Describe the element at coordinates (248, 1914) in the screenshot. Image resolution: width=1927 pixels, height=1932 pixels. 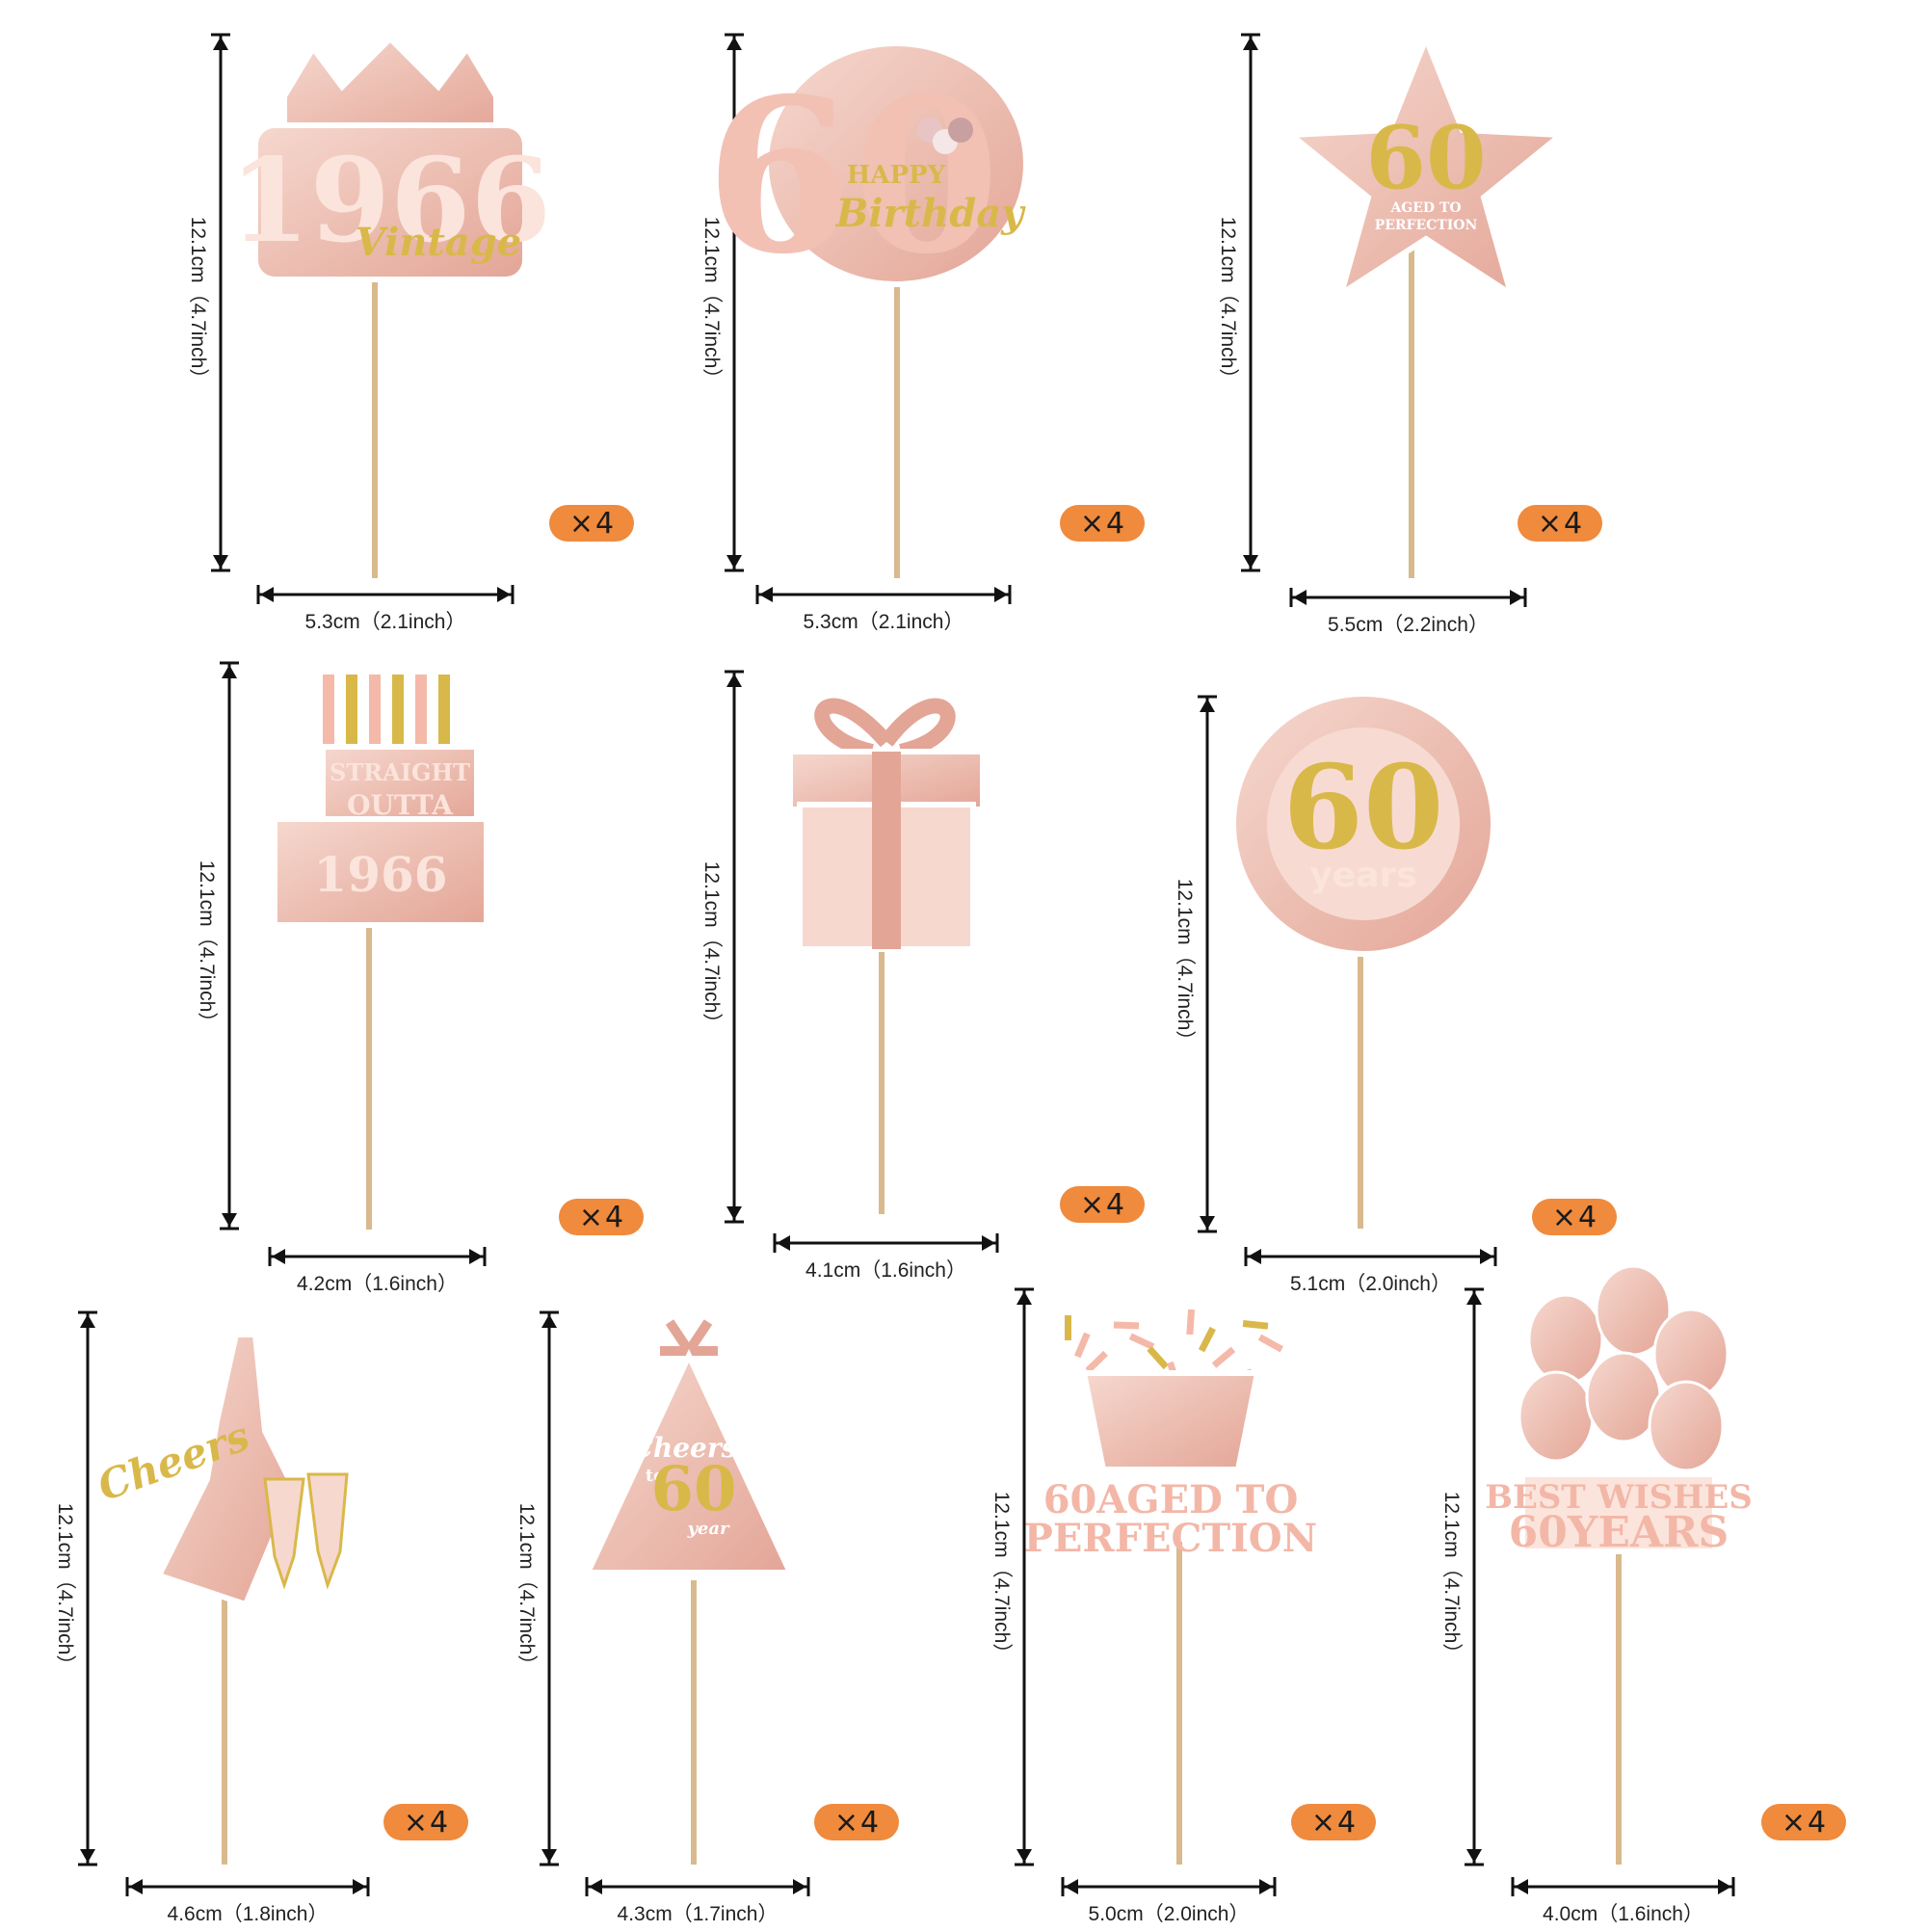
I see `width-label: 4.6cm（1.8inch）` at that location.